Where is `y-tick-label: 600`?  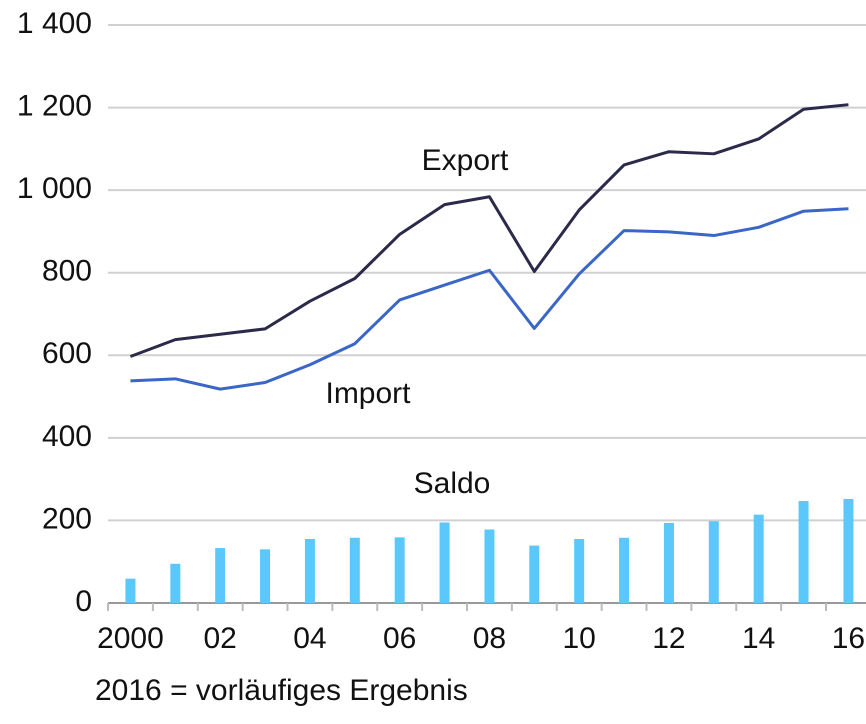
y-tick-label: 600 is located at coordinates (67, 353).